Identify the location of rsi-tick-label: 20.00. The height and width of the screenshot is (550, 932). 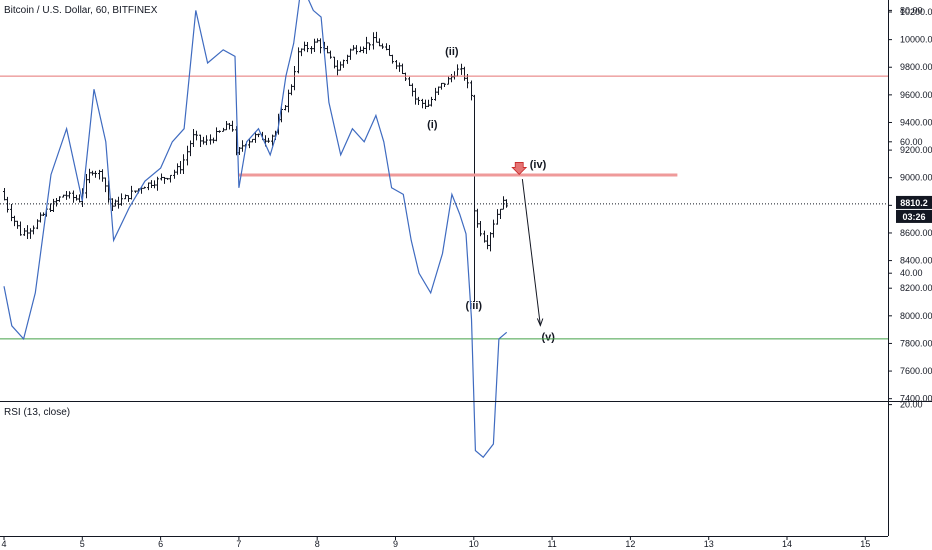
(911, 405).